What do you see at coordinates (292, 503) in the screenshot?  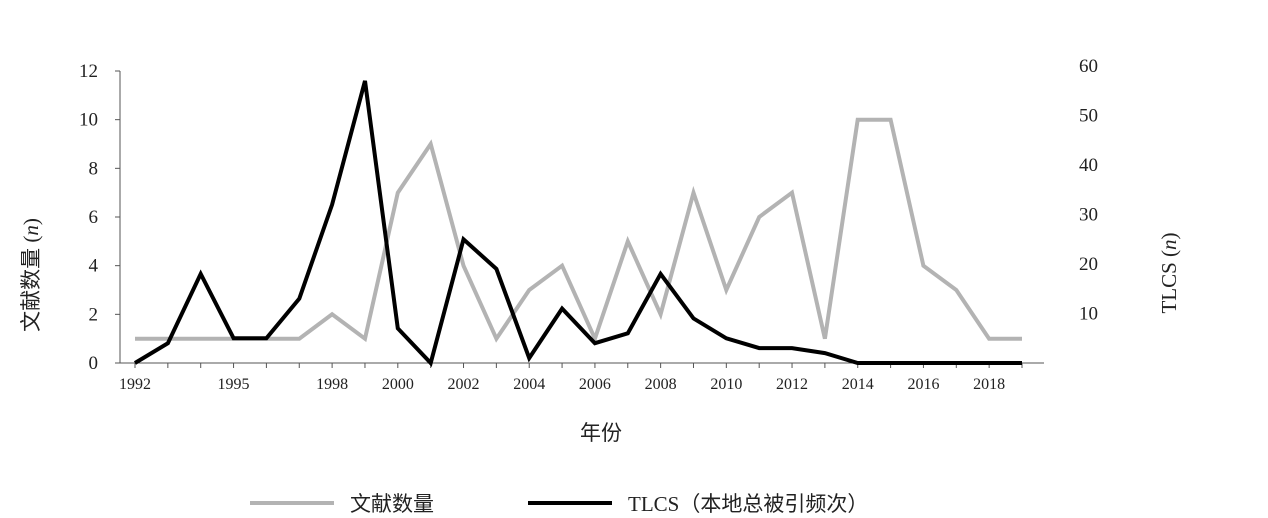 I see `legend-swatch-publications` at bounding box center [292, 503].